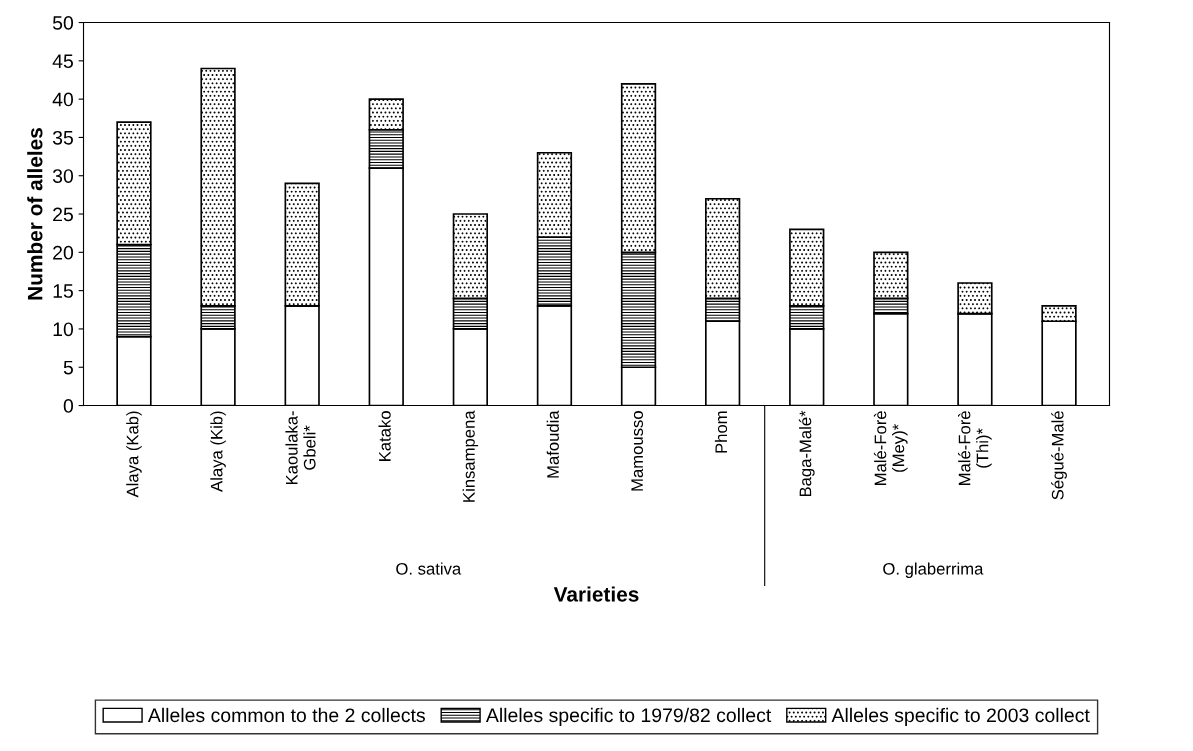 The height and width of the screenshot is (751, 1193). I want to click on legend-label: Alleles common to the 2 collects, so click(286, 715).